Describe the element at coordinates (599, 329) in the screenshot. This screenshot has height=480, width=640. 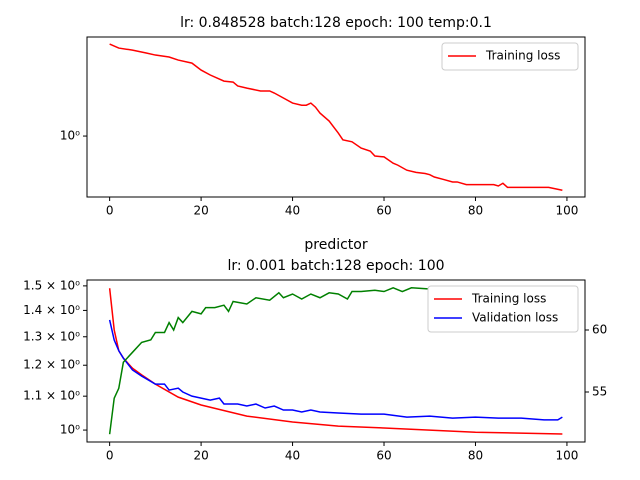
I see `y2-tick-label: 60` at that location.